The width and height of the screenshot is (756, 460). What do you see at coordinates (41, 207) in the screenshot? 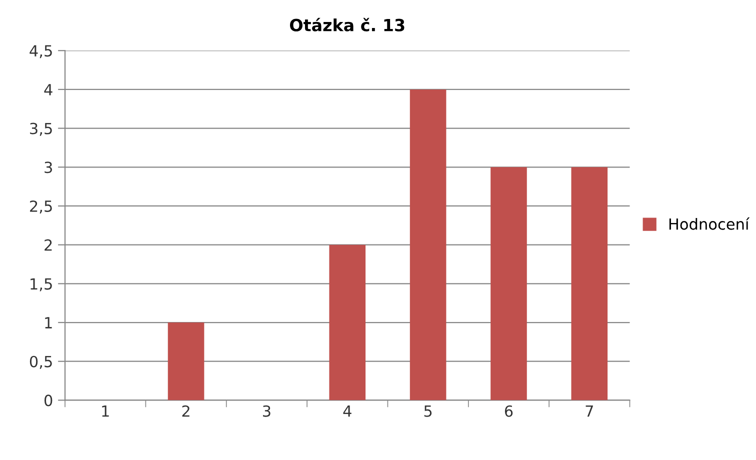
I see `y-tick-label: 2,5` at bounding box center [41, 207].